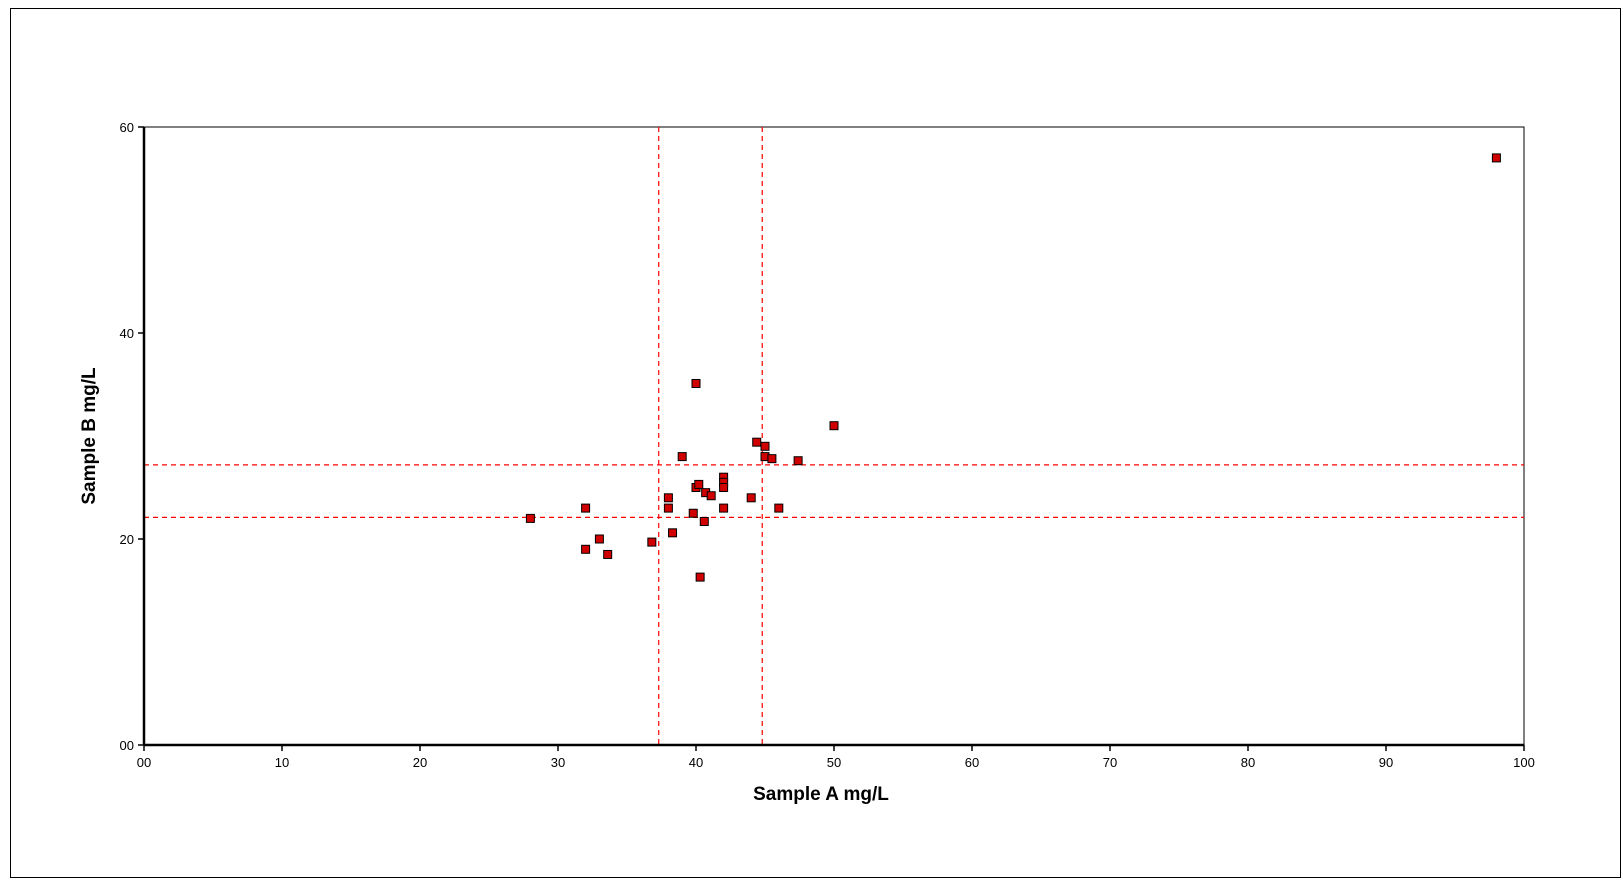  I want to click on x-tick-label: 40, so click(696, 762).